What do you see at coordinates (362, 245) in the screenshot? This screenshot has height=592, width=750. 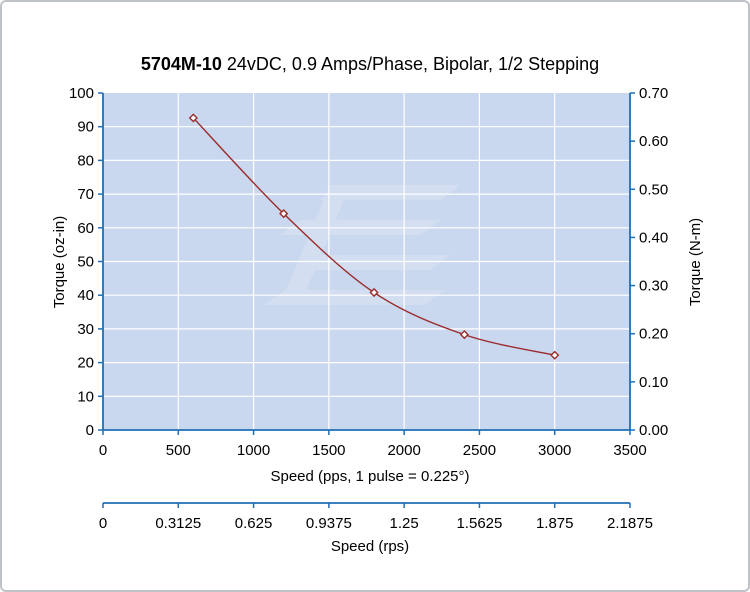 I see `logo-watermark` at bounding box center [362, 245].